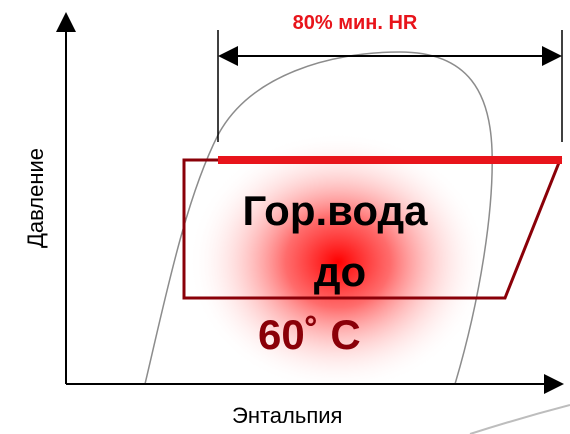  Describe the element at coordinates (519, 419) in the screenshot. I see `corner-swoosh` at that location.